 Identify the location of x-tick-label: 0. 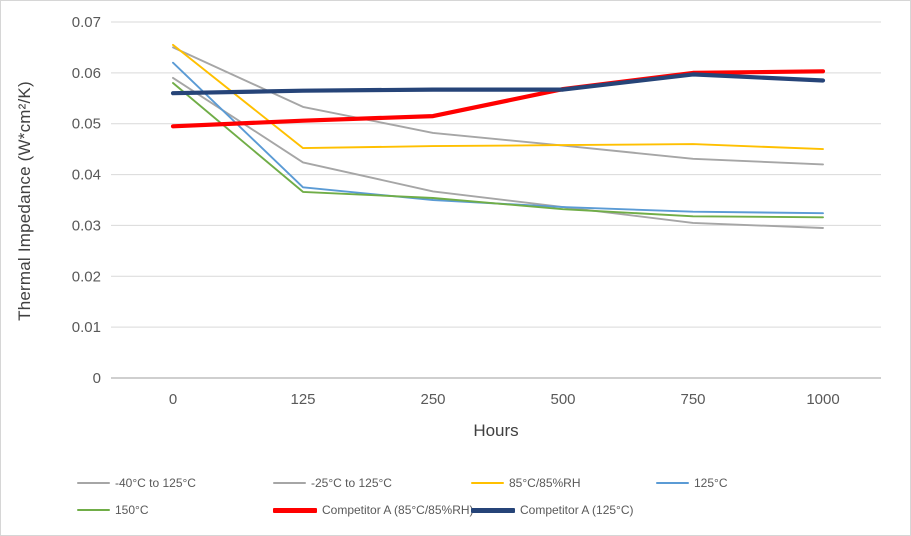
(173, 399).